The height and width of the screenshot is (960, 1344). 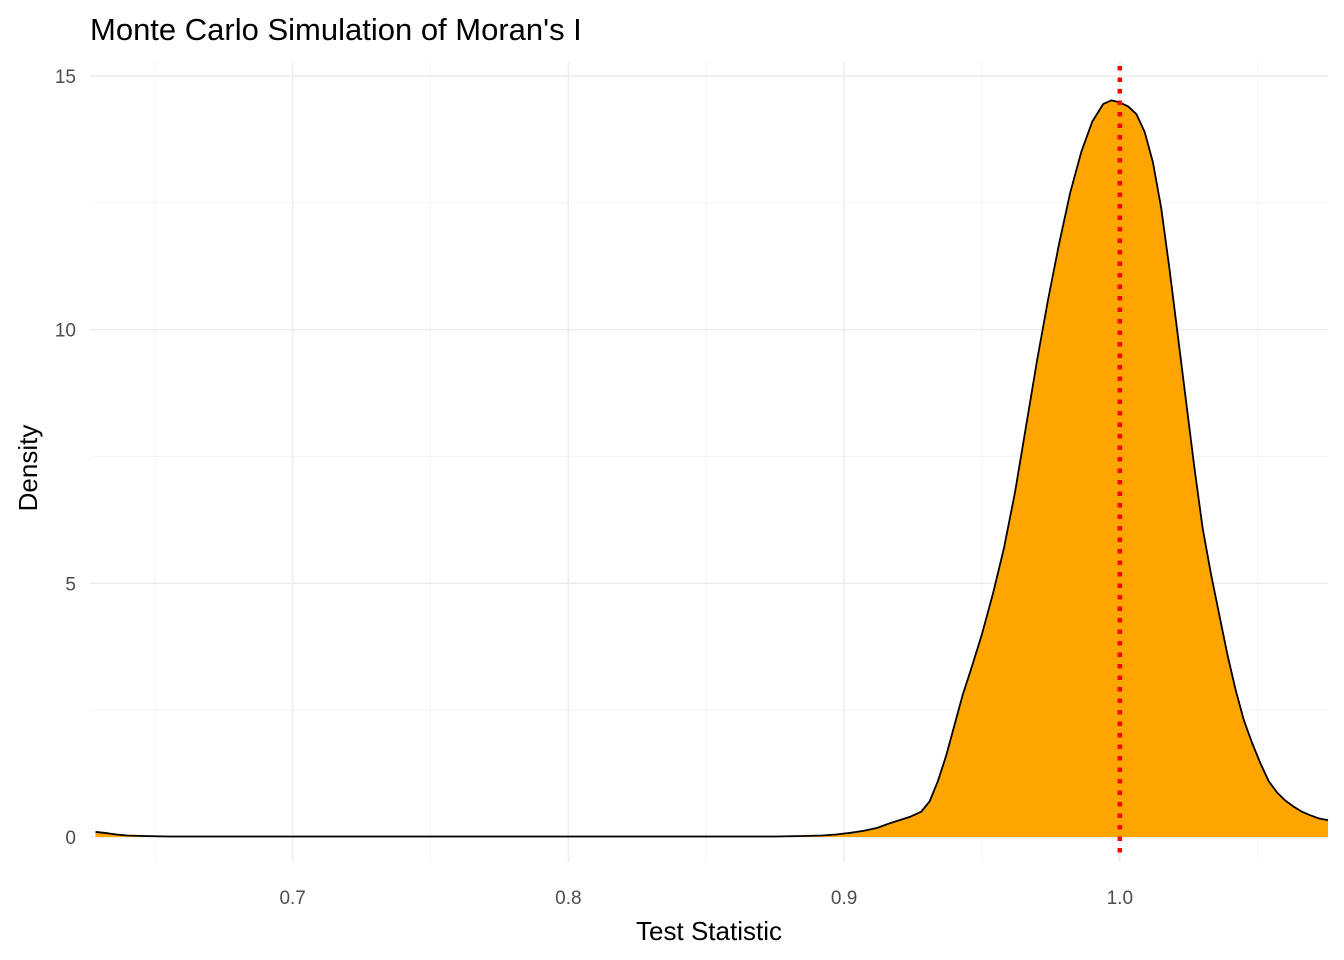 I want to click on x-tick-label-1: 0.8, so click(x=568, y=898).